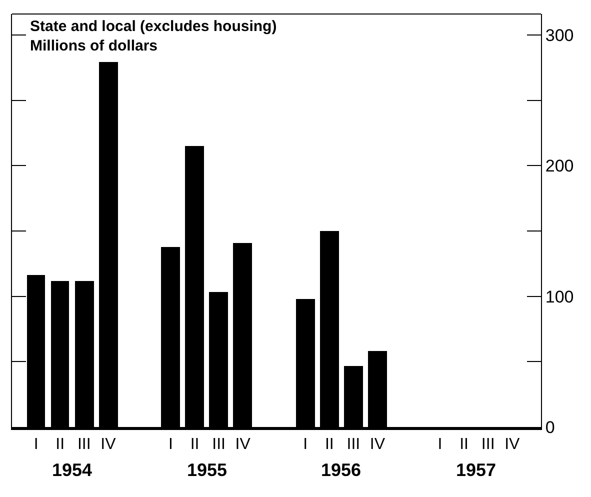 The image size is (591, 497). What do you see at coordinates (153, 26) in the screenshot?
I see `chart-title: State and local (excludes housing)` at bounding box center [153, 26].